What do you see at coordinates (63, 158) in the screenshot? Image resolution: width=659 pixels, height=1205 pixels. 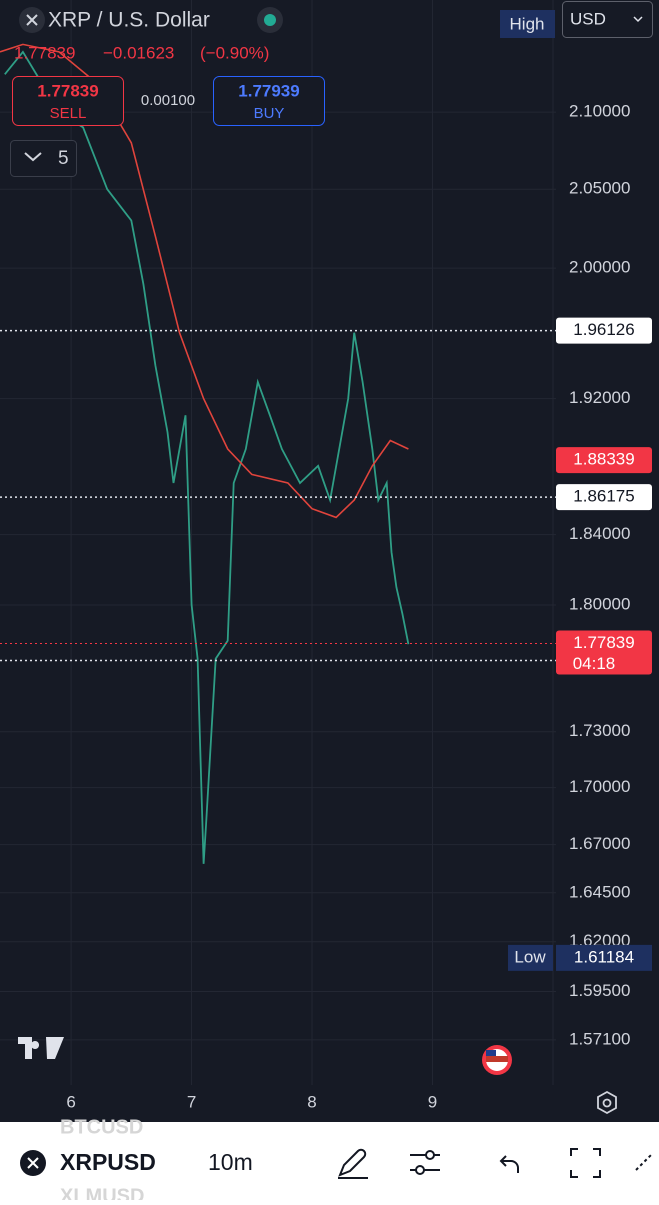 I see `indicators-count: 5` at bounding box center [63, 158].